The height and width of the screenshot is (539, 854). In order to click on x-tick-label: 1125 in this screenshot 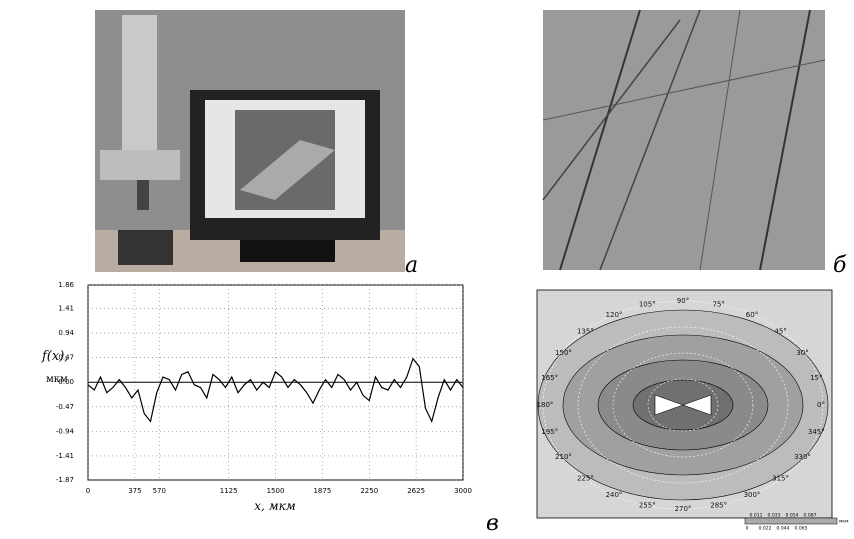, I will do `click(229, 491)`.